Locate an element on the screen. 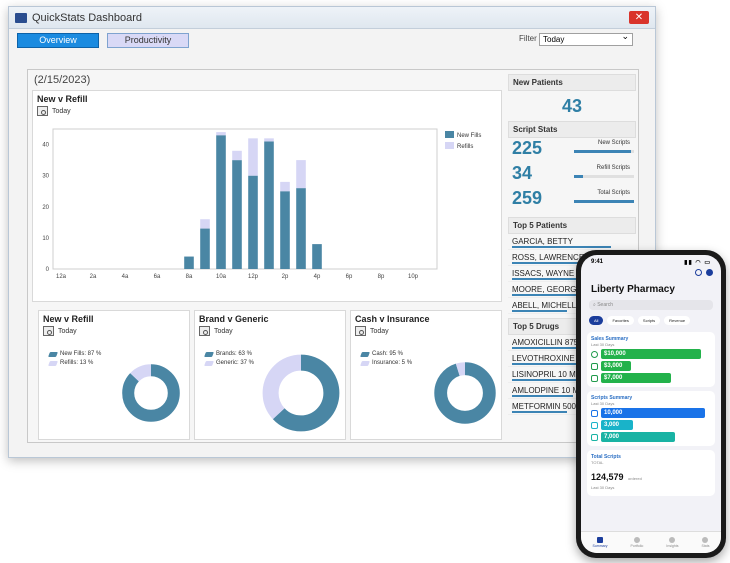  x-tick-label: 6p is located at coordinates (349, 277).